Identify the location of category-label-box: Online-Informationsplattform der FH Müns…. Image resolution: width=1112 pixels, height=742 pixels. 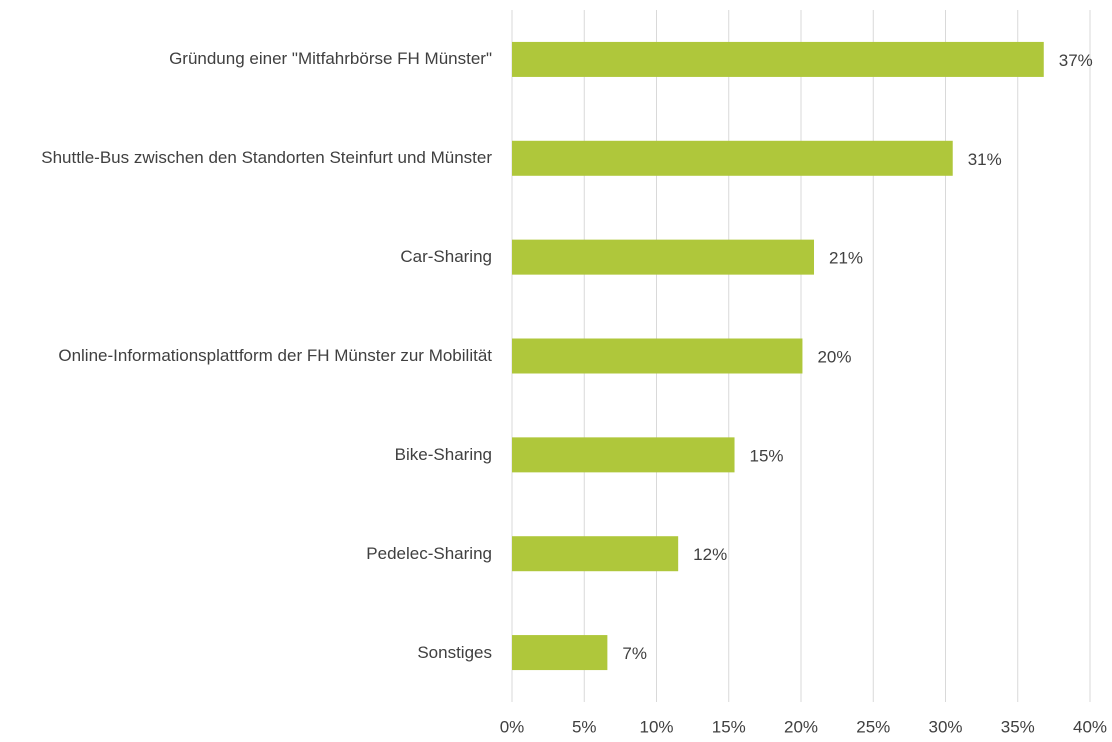
(251, 356).